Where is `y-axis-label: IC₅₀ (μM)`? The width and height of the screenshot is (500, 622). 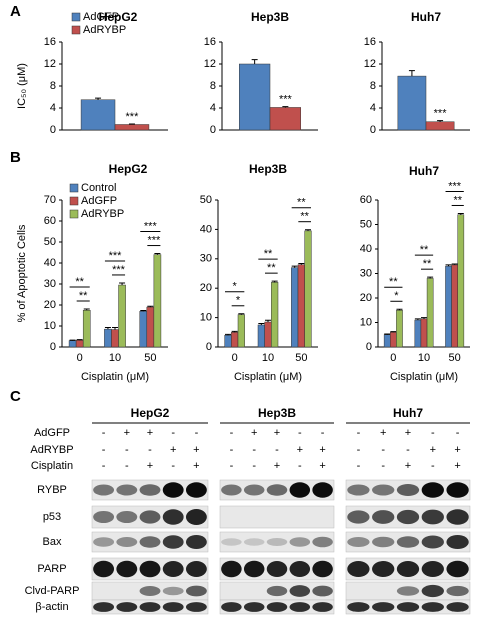
y-axis-label: IC₅₀ (μM) is located at coordinates (22, 86).